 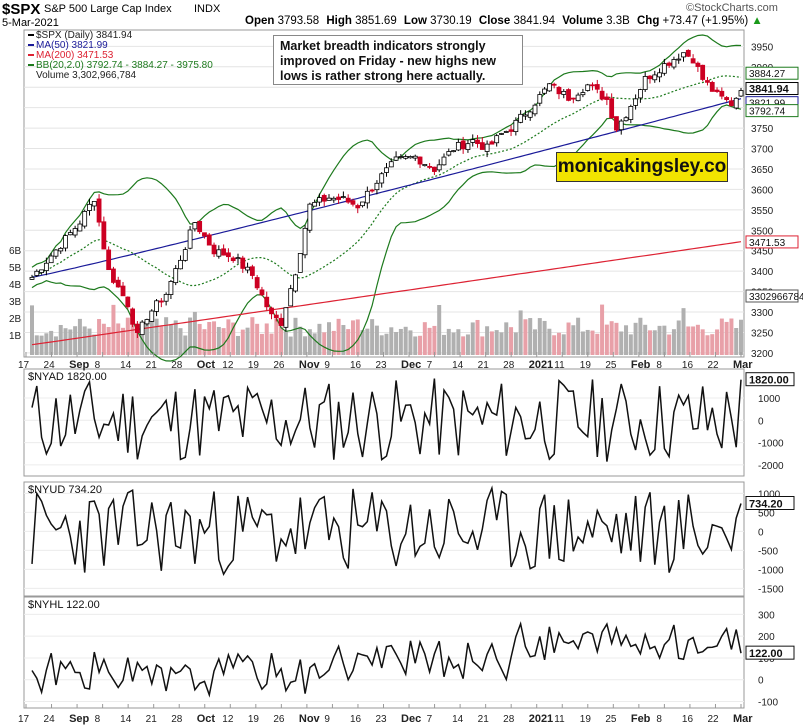 I want to click on nyad-last-box, so click(x=770, y=379).